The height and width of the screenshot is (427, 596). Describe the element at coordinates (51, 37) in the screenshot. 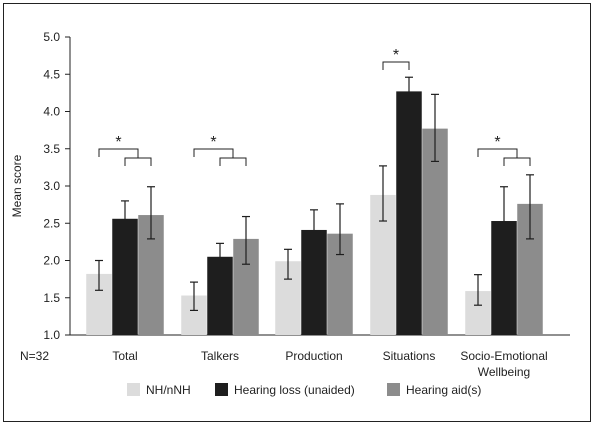

I see `y-tick-label: 5.0` at that location.